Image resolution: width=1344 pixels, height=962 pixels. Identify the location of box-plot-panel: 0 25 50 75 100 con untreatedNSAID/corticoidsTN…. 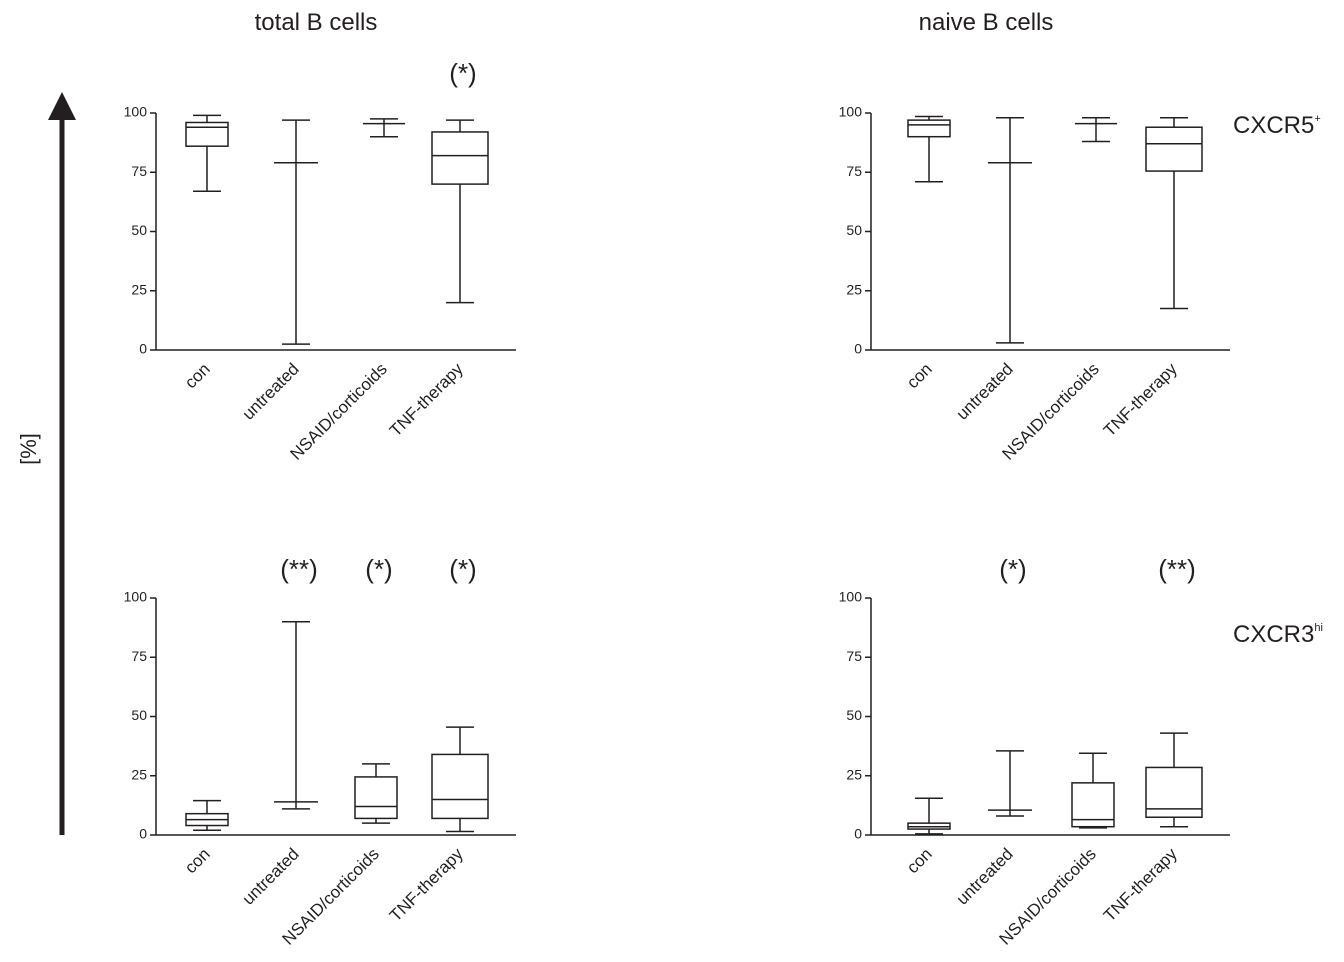
(320, 261).